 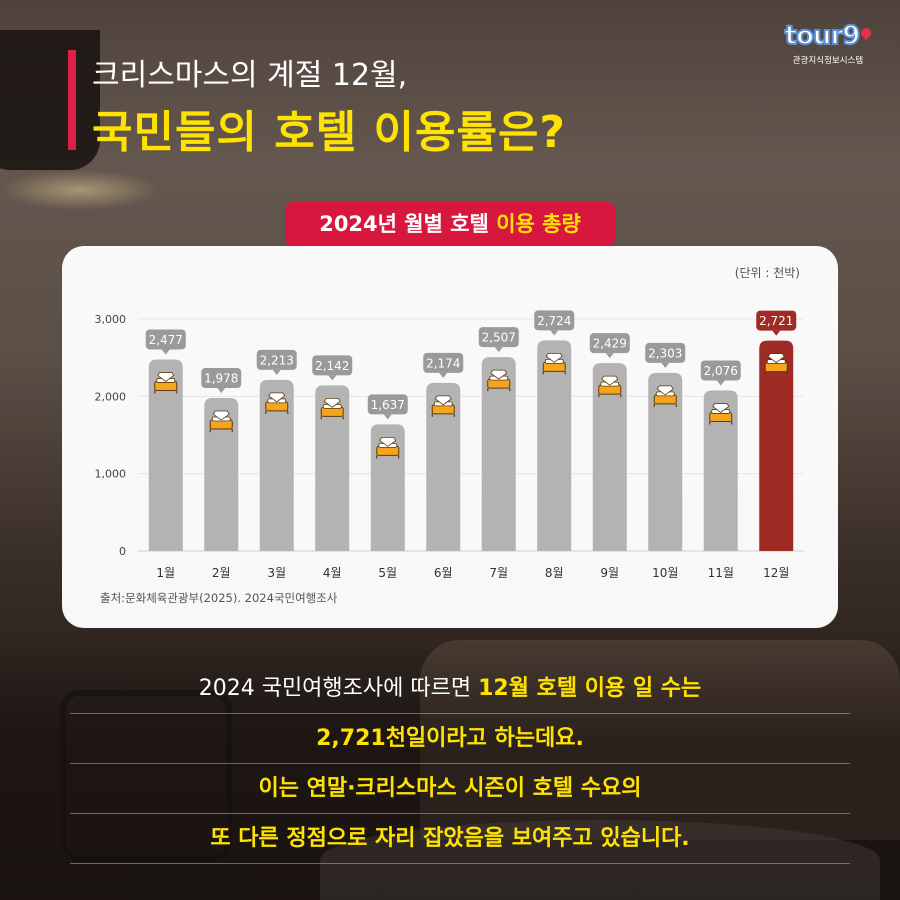 What do you see at coordinates (498, 573) in the screenshot?
I see `x-tick-label: 7월` at bounding box center [498, 573].